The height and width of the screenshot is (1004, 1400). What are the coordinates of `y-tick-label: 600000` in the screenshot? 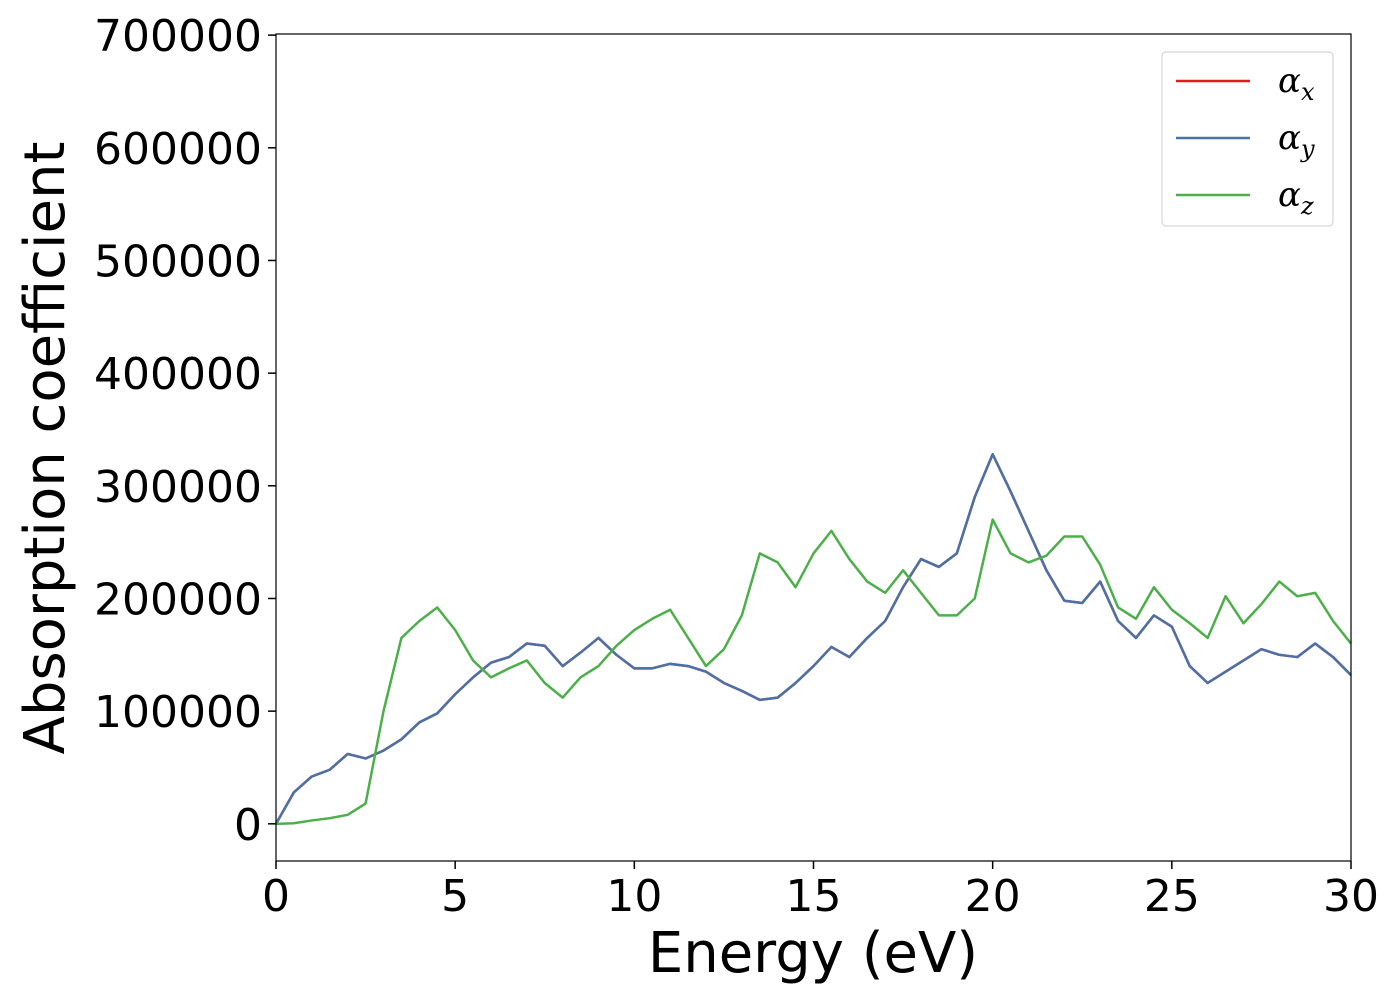 It's located at (178, 149).